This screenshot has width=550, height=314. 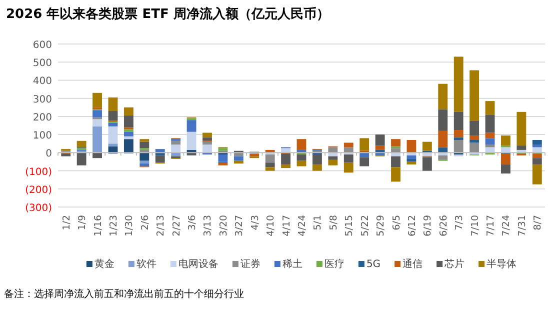 What do you see at coordinates (49, 154) in the screenshot?
I see `y-tick-label: 0` at bounding box center [49, 154].